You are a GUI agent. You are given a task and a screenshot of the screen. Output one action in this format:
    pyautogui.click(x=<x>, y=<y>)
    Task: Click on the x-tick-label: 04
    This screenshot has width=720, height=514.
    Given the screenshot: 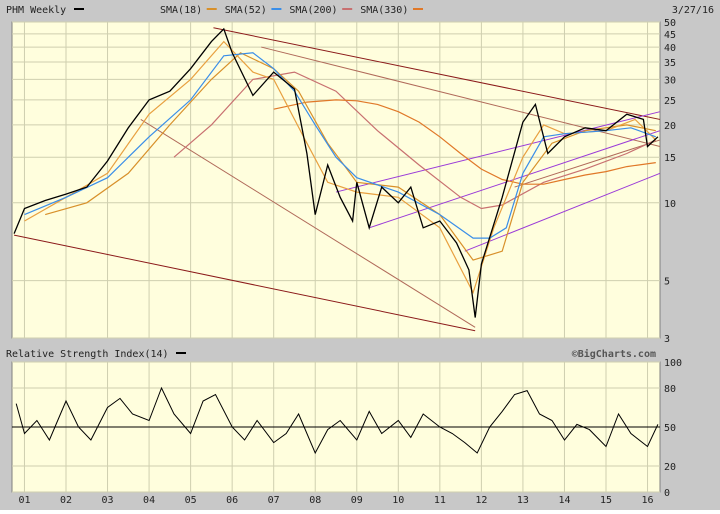 What is the action you would take?
    pyautogui.click(x=149, y=500)
    